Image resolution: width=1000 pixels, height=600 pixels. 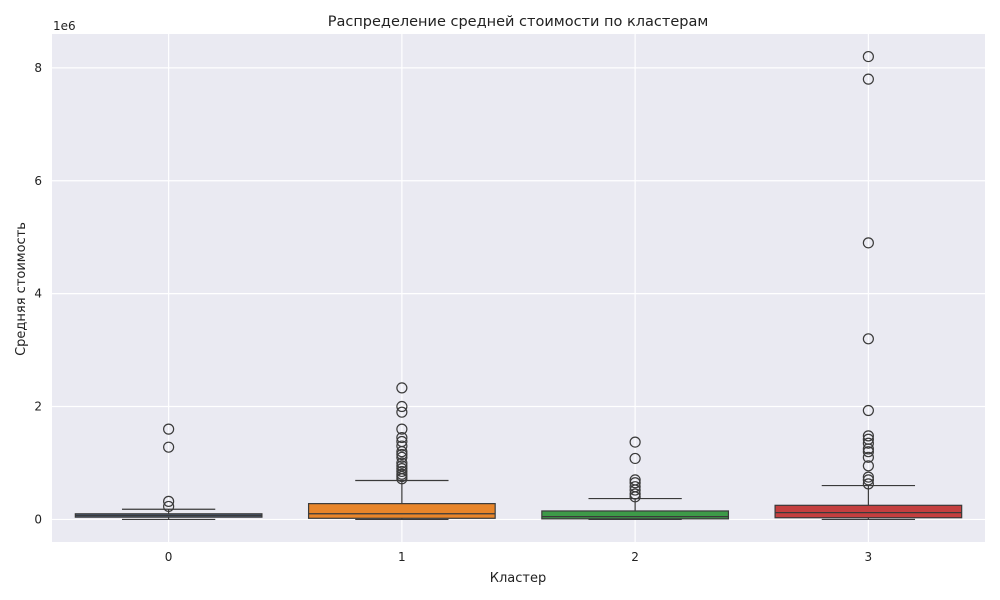 I want to click on y-tick-labels: 0 2 4 6 8, so click(x=38, y=294).